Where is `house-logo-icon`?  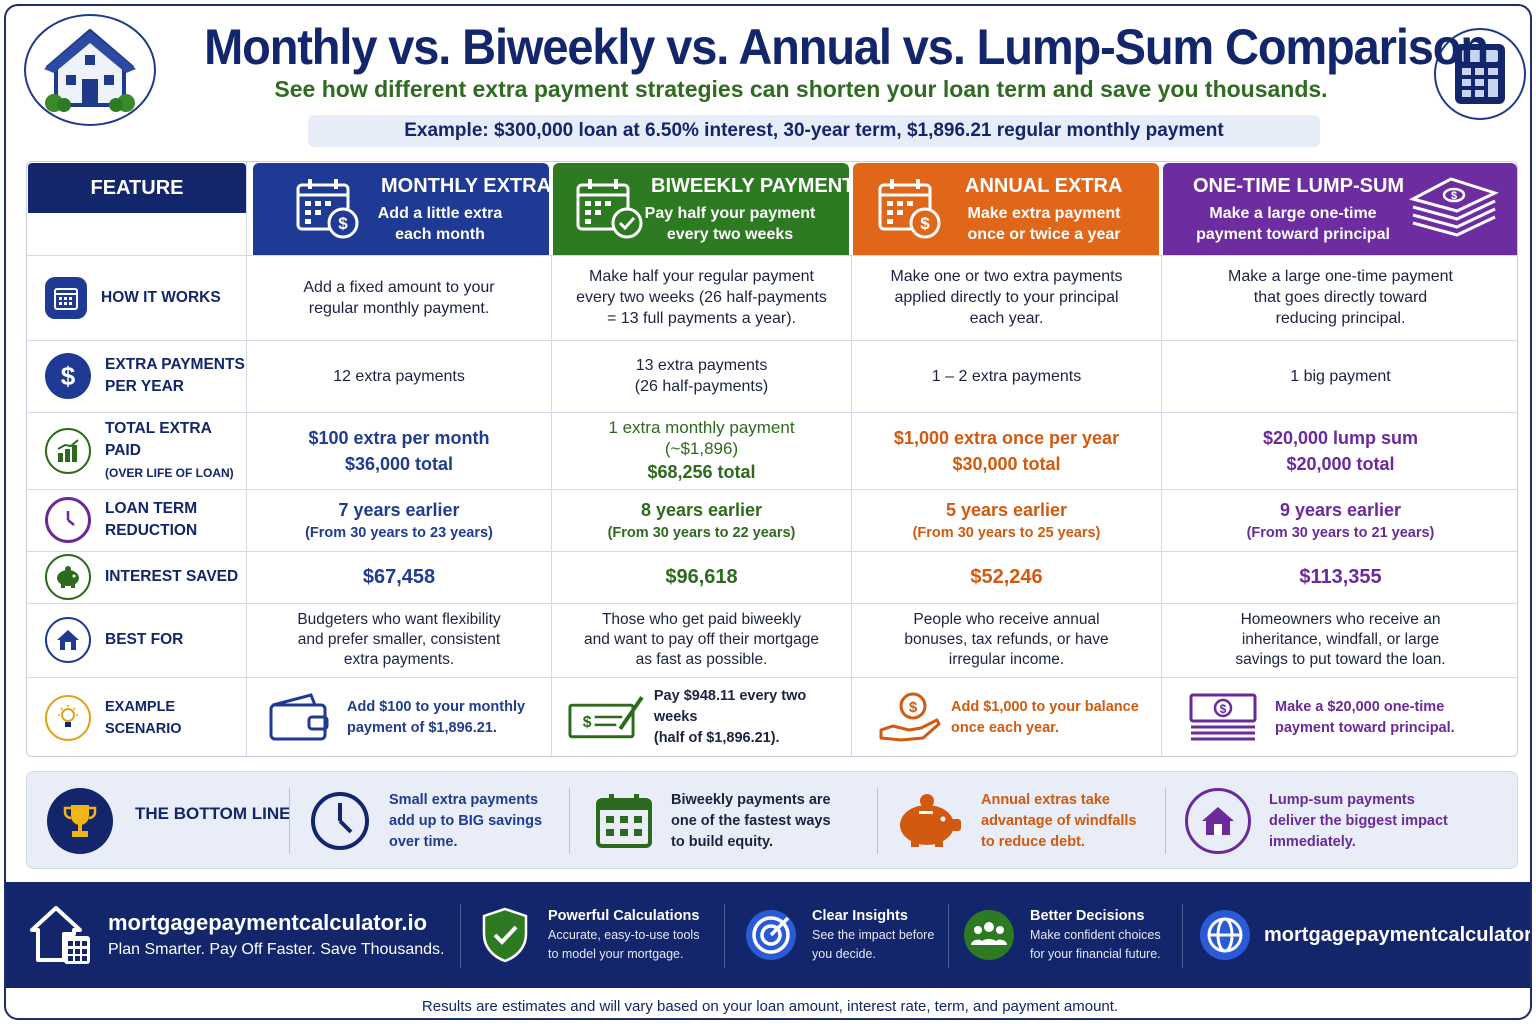 house-logo-icon is located at coordinates (90, 70).